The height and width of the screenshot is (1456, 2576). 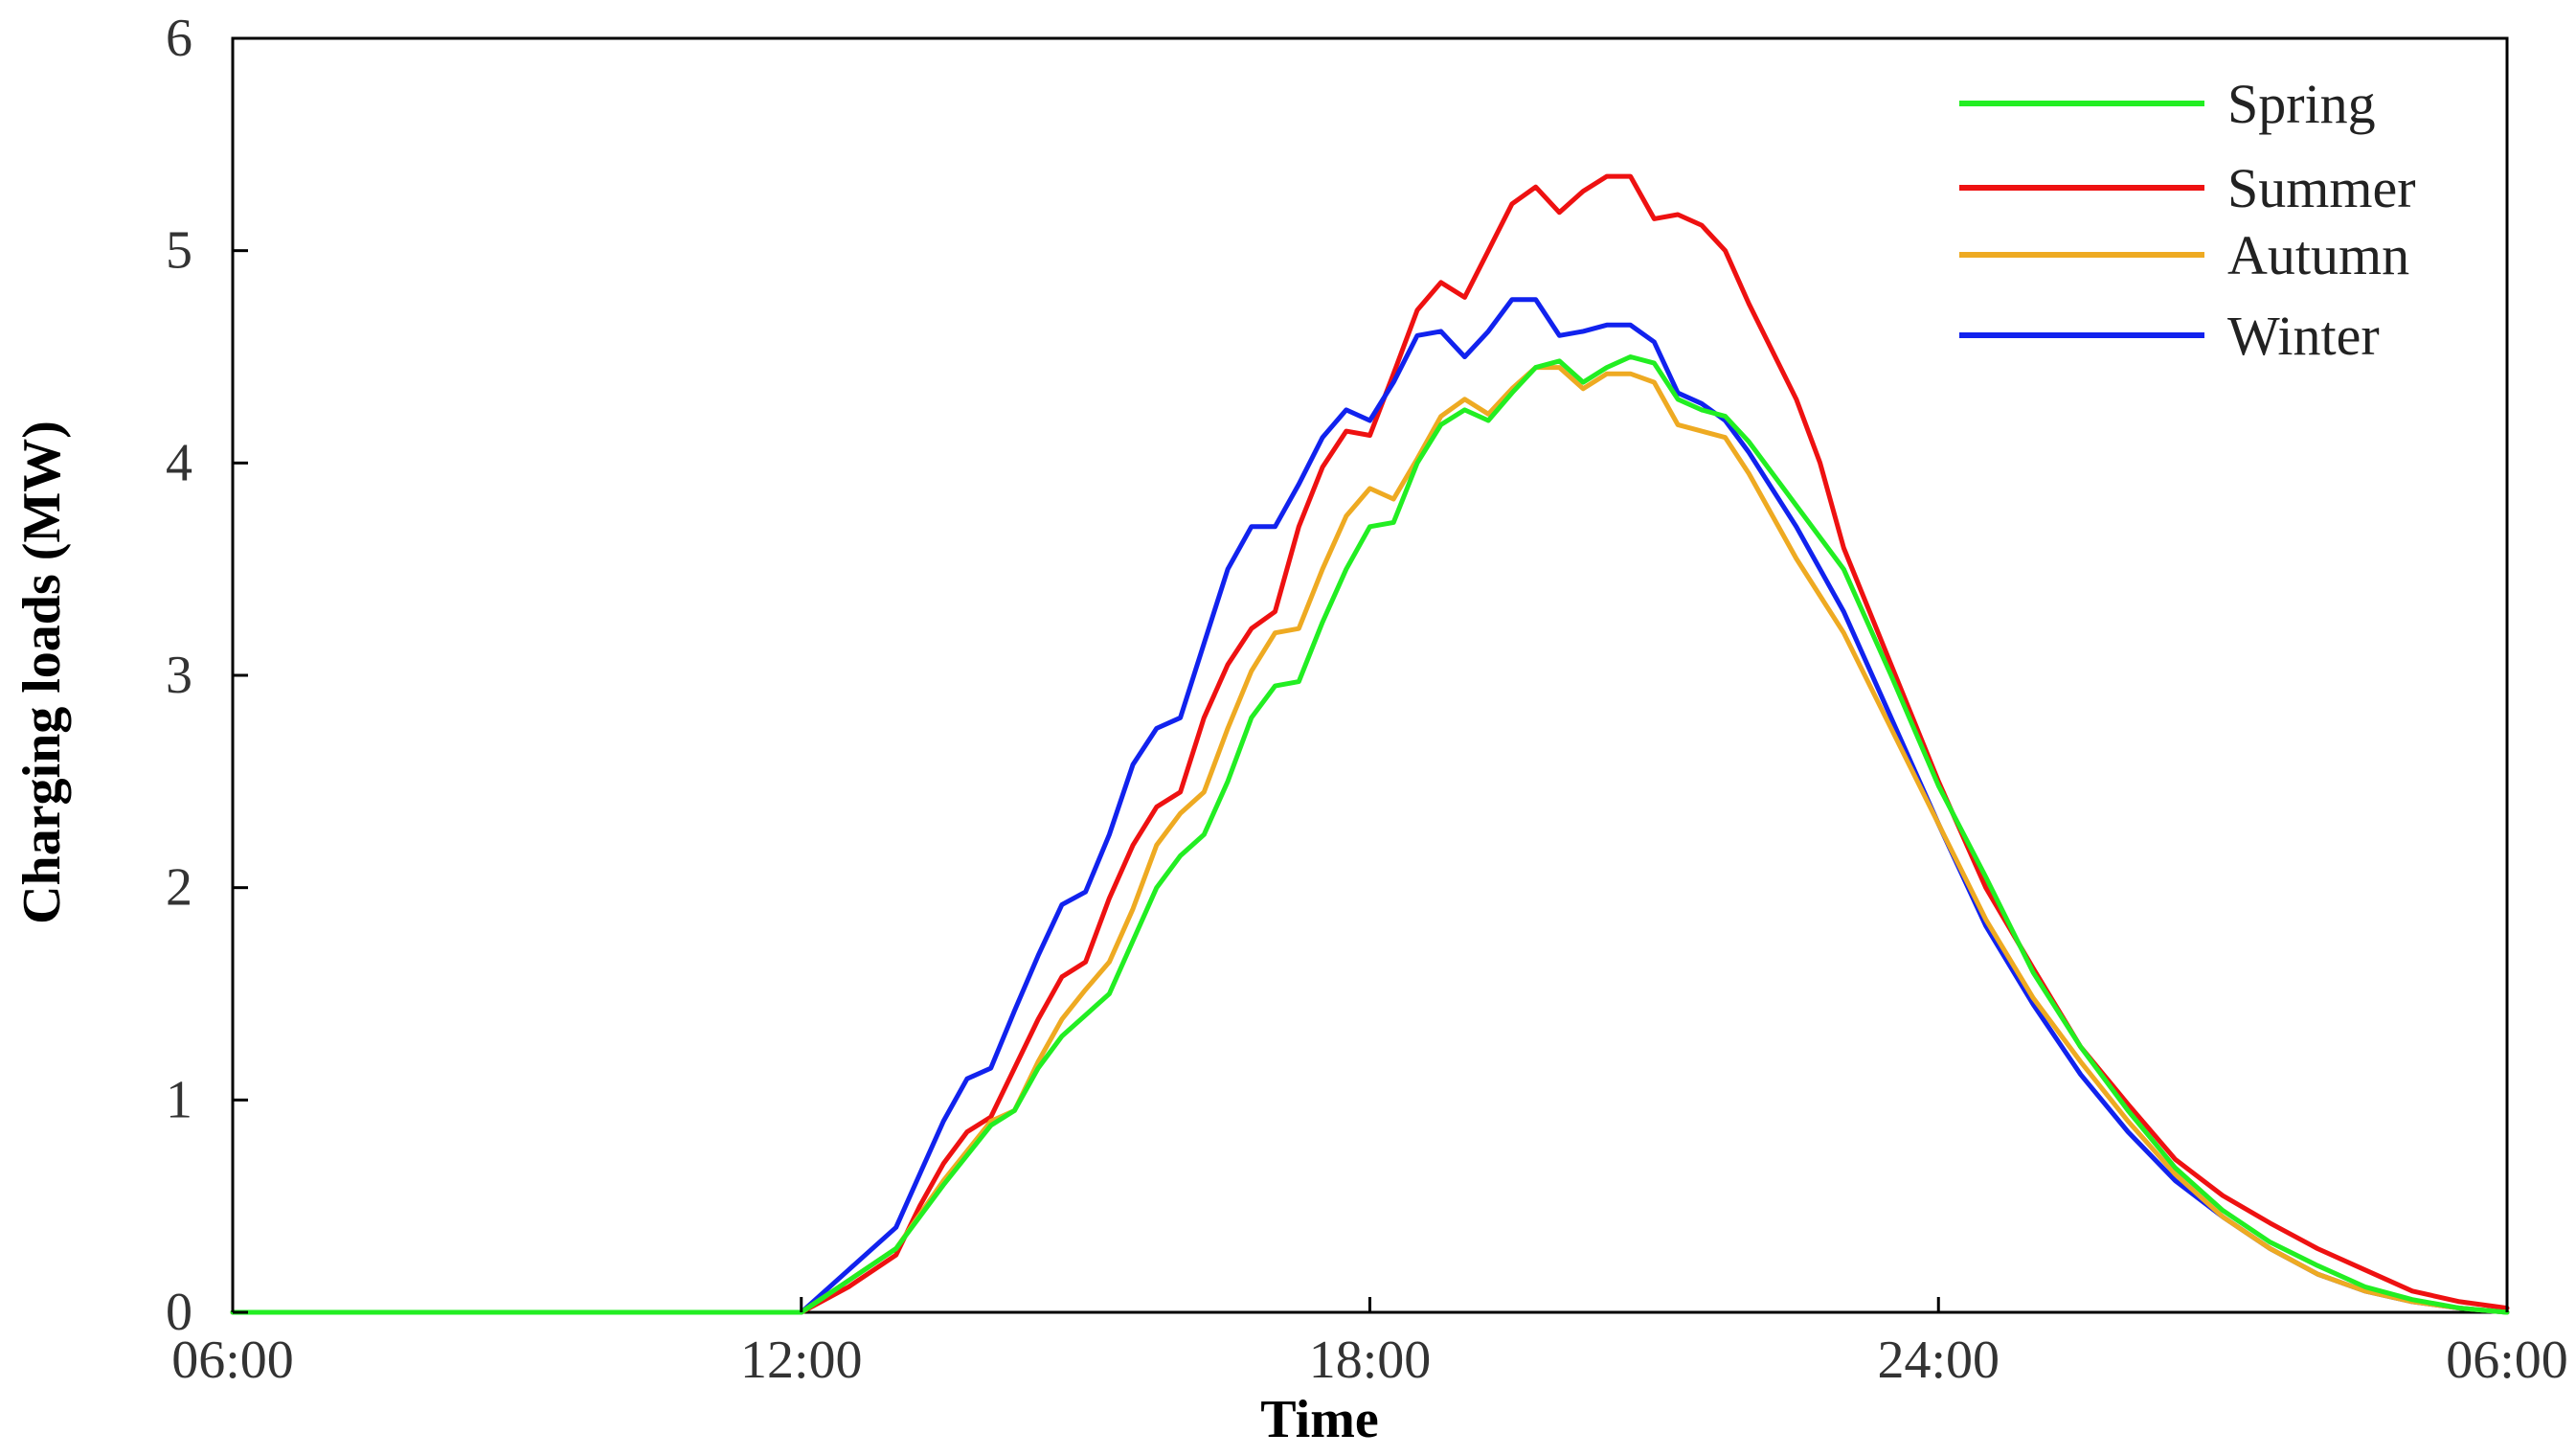 What do you see at coordinates (179, 1313) in the screenshot?
I see `y-tick-label: 0` at bounding box center [179, 1313].